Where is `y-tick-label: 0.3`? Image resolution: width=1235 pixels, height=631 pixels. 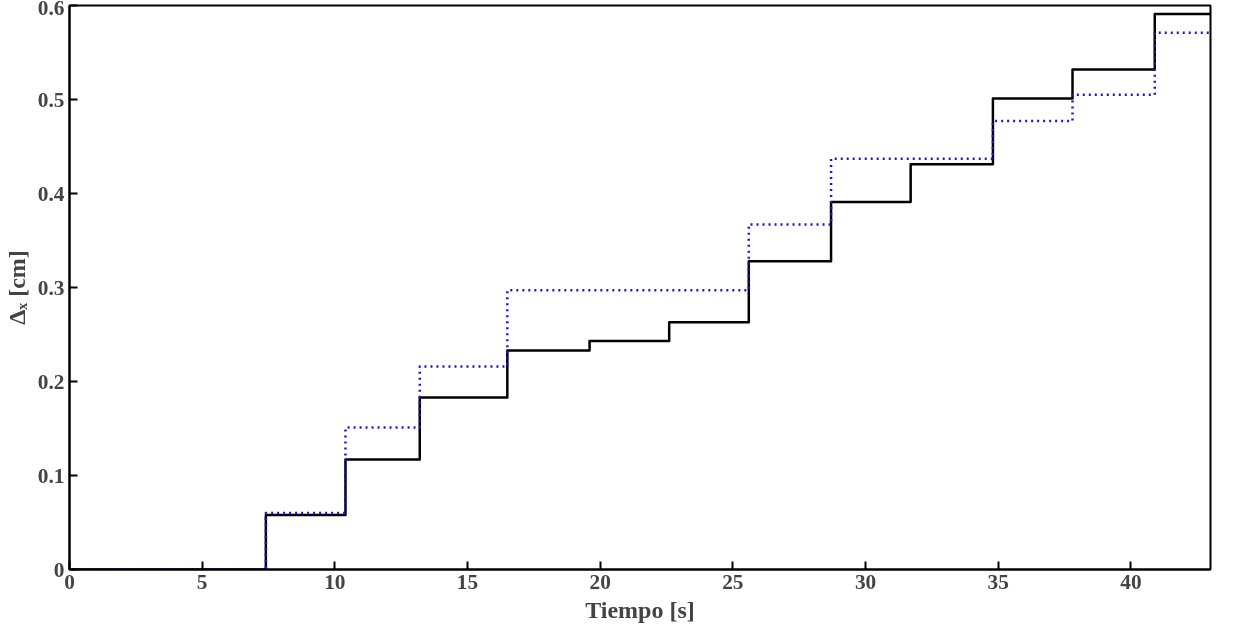 y-tick-label: 0.3 is located at coordinates (51, 287).